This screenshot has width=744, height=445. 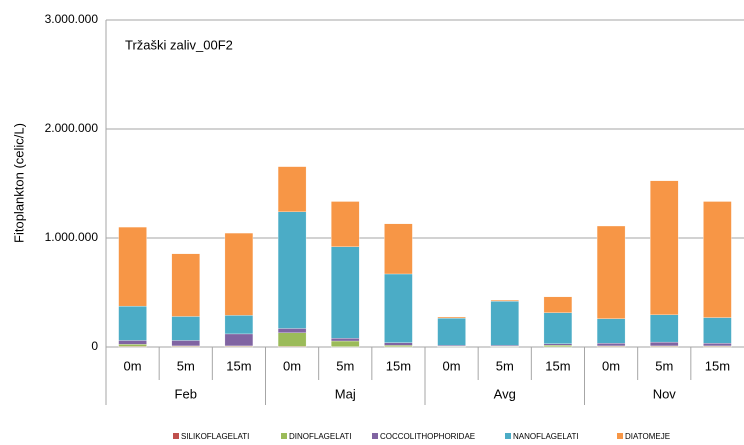 What do you see at coordinates (320, 436) in the screenshot?
I see `legend-label: DINOFLAGELATI` at bounding box center [320, 436].